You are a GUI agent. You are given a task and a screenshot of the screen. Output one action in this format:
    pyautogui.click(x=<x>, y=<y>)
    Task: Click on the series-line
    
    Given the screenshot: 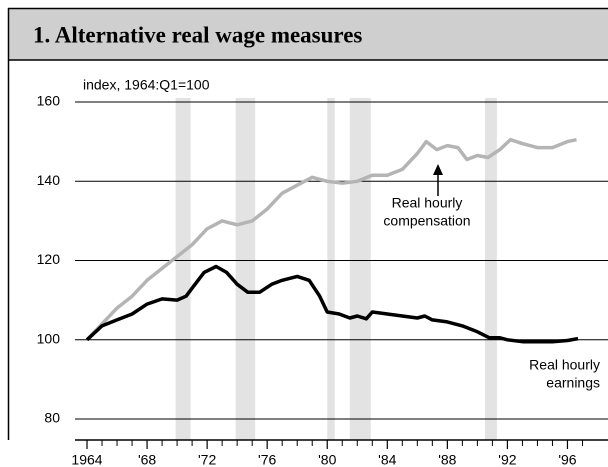 What is the action you would take?
    pyautogui.click(x=332, y=304)
    